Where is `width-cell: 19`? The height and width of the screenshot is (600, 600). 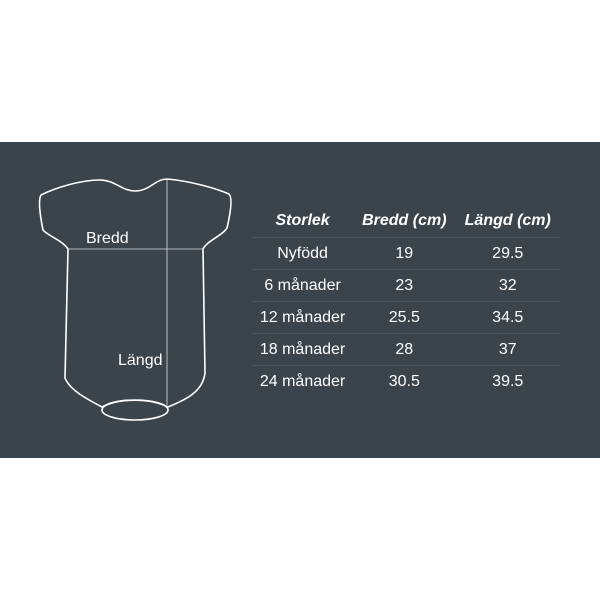
width-cell: 19 is located at coordinates (404, 253).